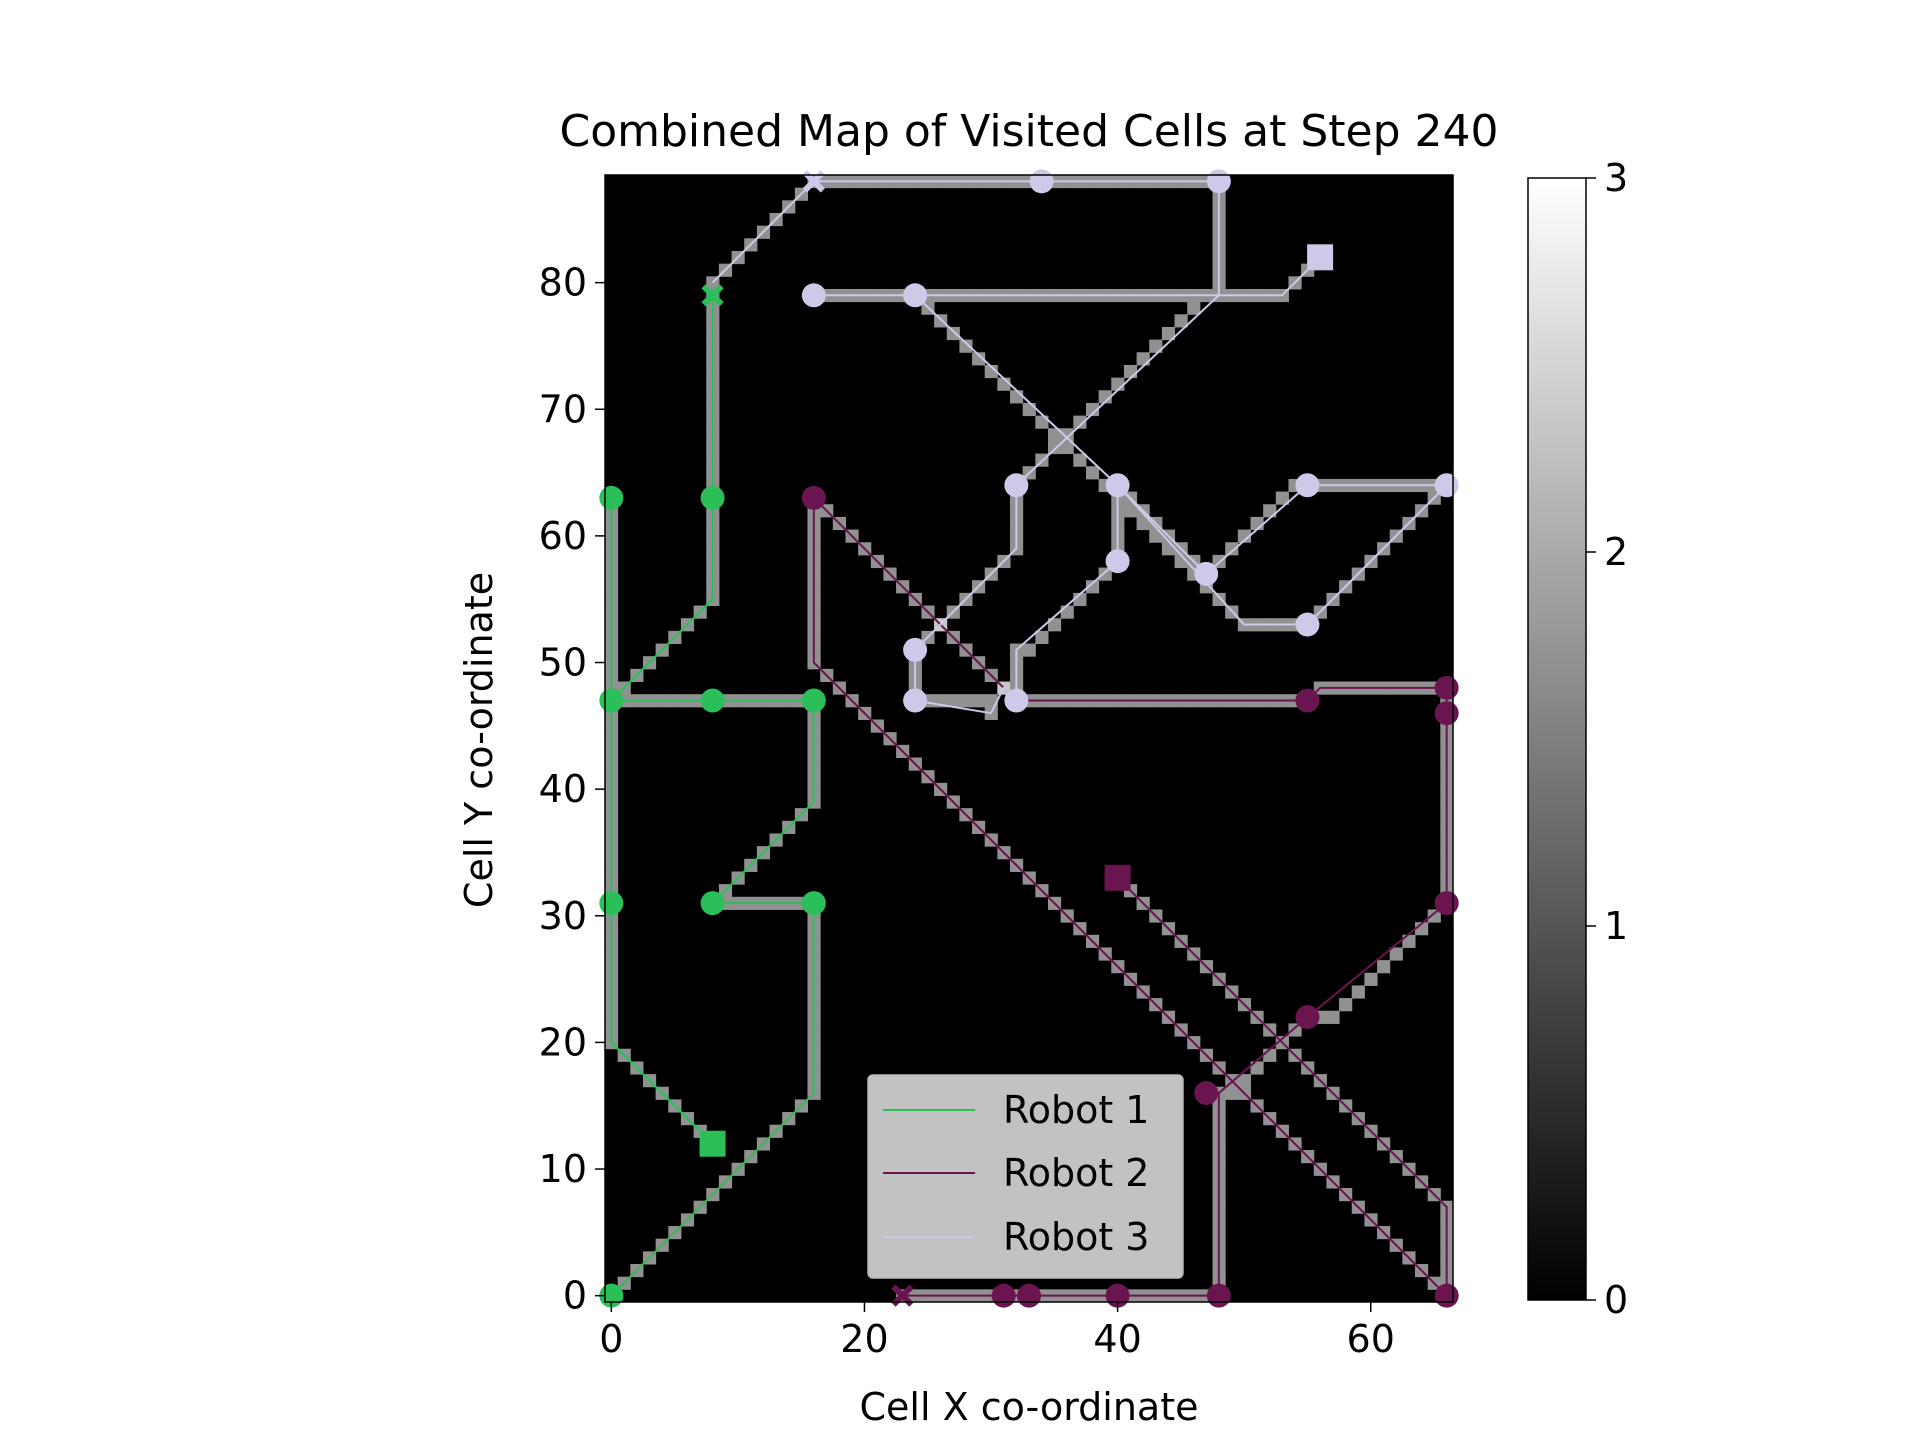 The image size is (1920, 1440). I want to click on y-axis: 0 10 20 30 40 50 60 70 80, so click(572, 789).